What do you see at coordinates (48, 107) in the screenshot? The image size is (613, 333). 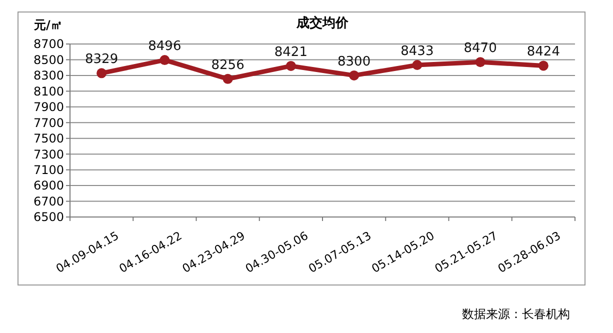 I see `y-tick-label: 7900` at bounding box center [48, 107].